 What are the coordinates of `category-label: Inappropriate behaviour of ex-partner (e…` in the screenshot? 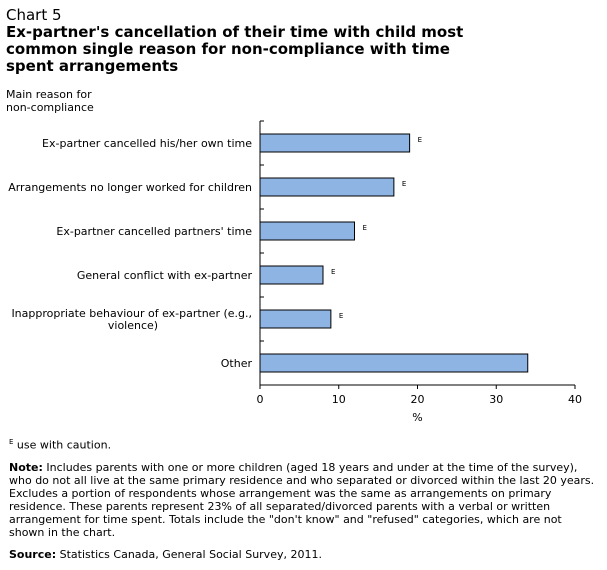 It's located at (131, 313).